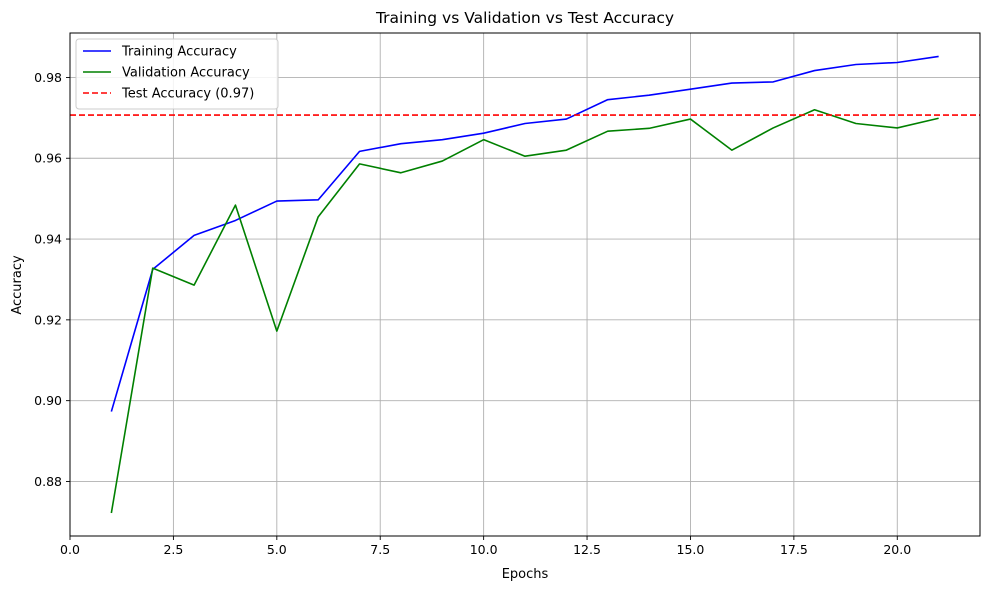 This screenshot has width=990, height=594. What do you see at coordinates (380, 549) in the screenshot?
I see `x-tick-label: 7.5` at bounding box center [380, 549].